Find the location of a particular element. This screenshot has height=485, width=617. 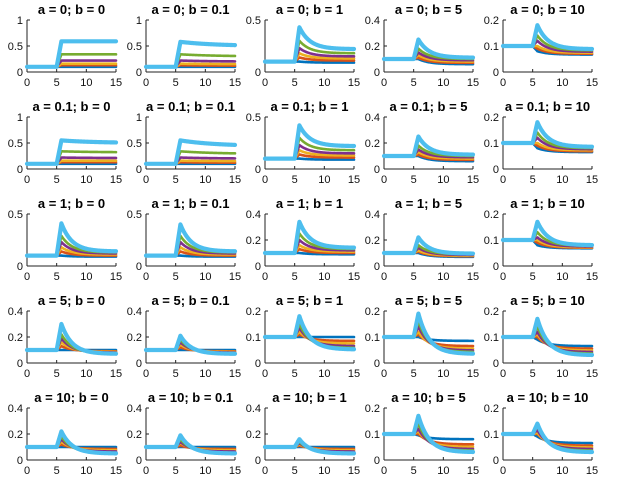

panel: a = 10; b = 5 0 0.1 0.2 0 5 10 15 is located at coordinates (422, 433).